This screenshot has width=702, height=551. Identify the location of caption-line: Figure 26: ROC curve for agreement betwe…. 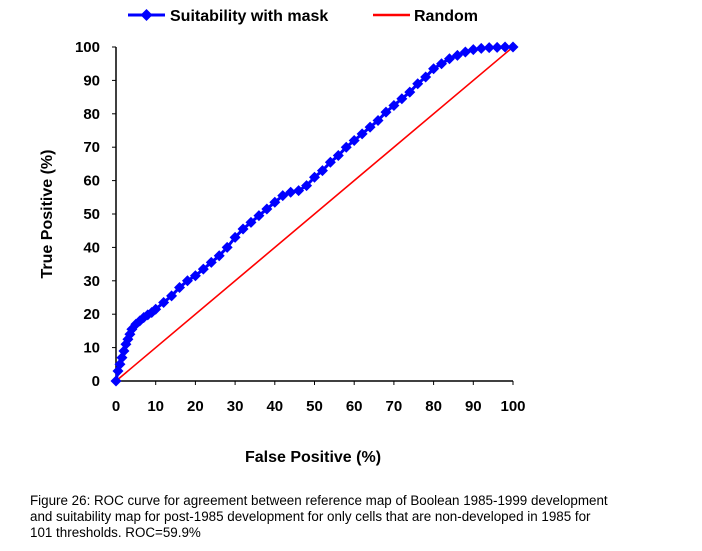
(319, 500).